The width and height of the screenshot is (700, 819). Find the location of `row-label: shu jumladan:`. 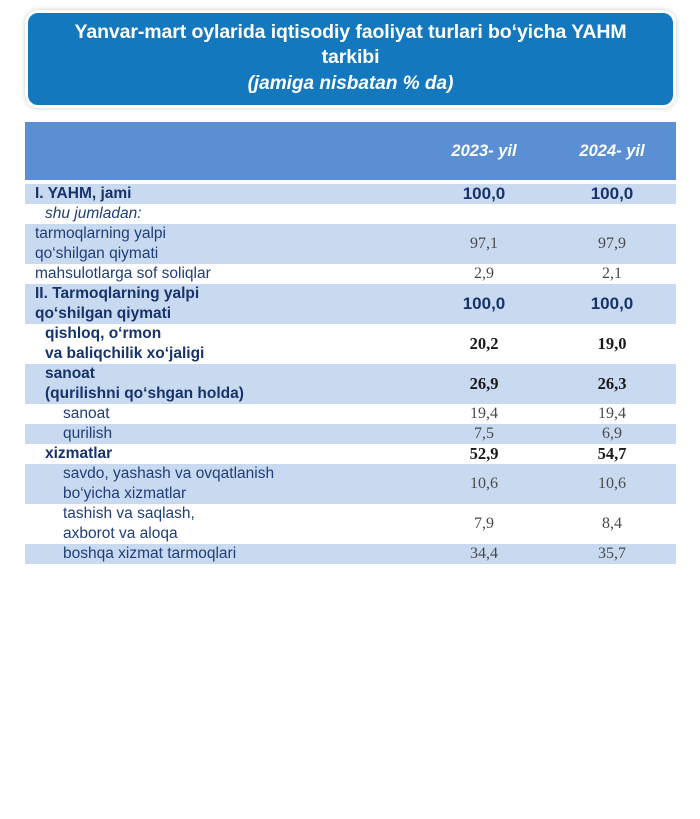

row-label: shu jumladan: is located at coordinates (222, 214).